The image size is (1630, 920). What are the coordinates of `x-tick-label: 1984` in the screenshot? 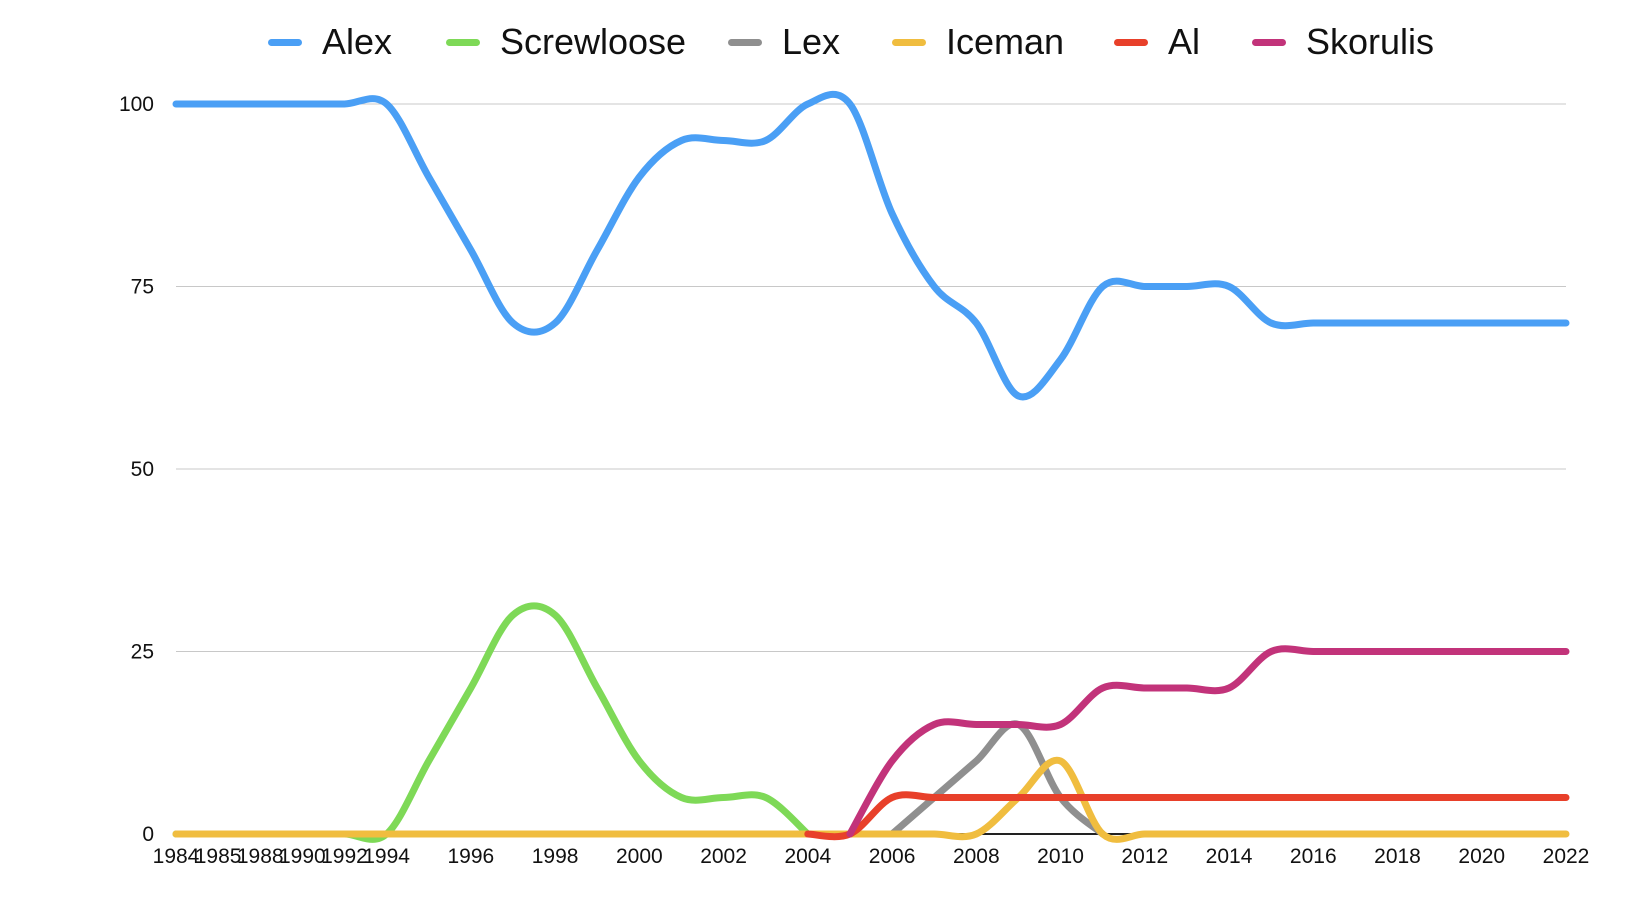 It's located at (176, 856).